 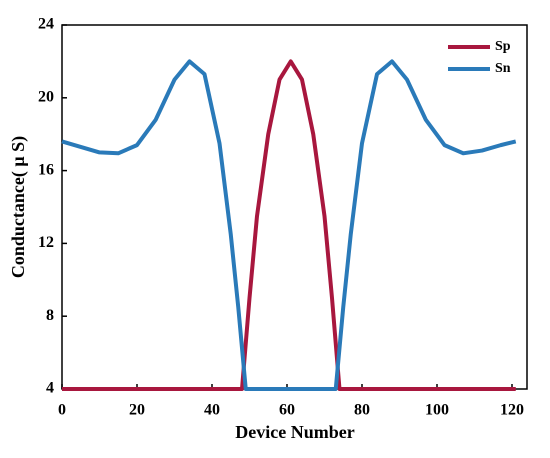 I want to click on y-tick-label: 12, so click(x=46, y=242).